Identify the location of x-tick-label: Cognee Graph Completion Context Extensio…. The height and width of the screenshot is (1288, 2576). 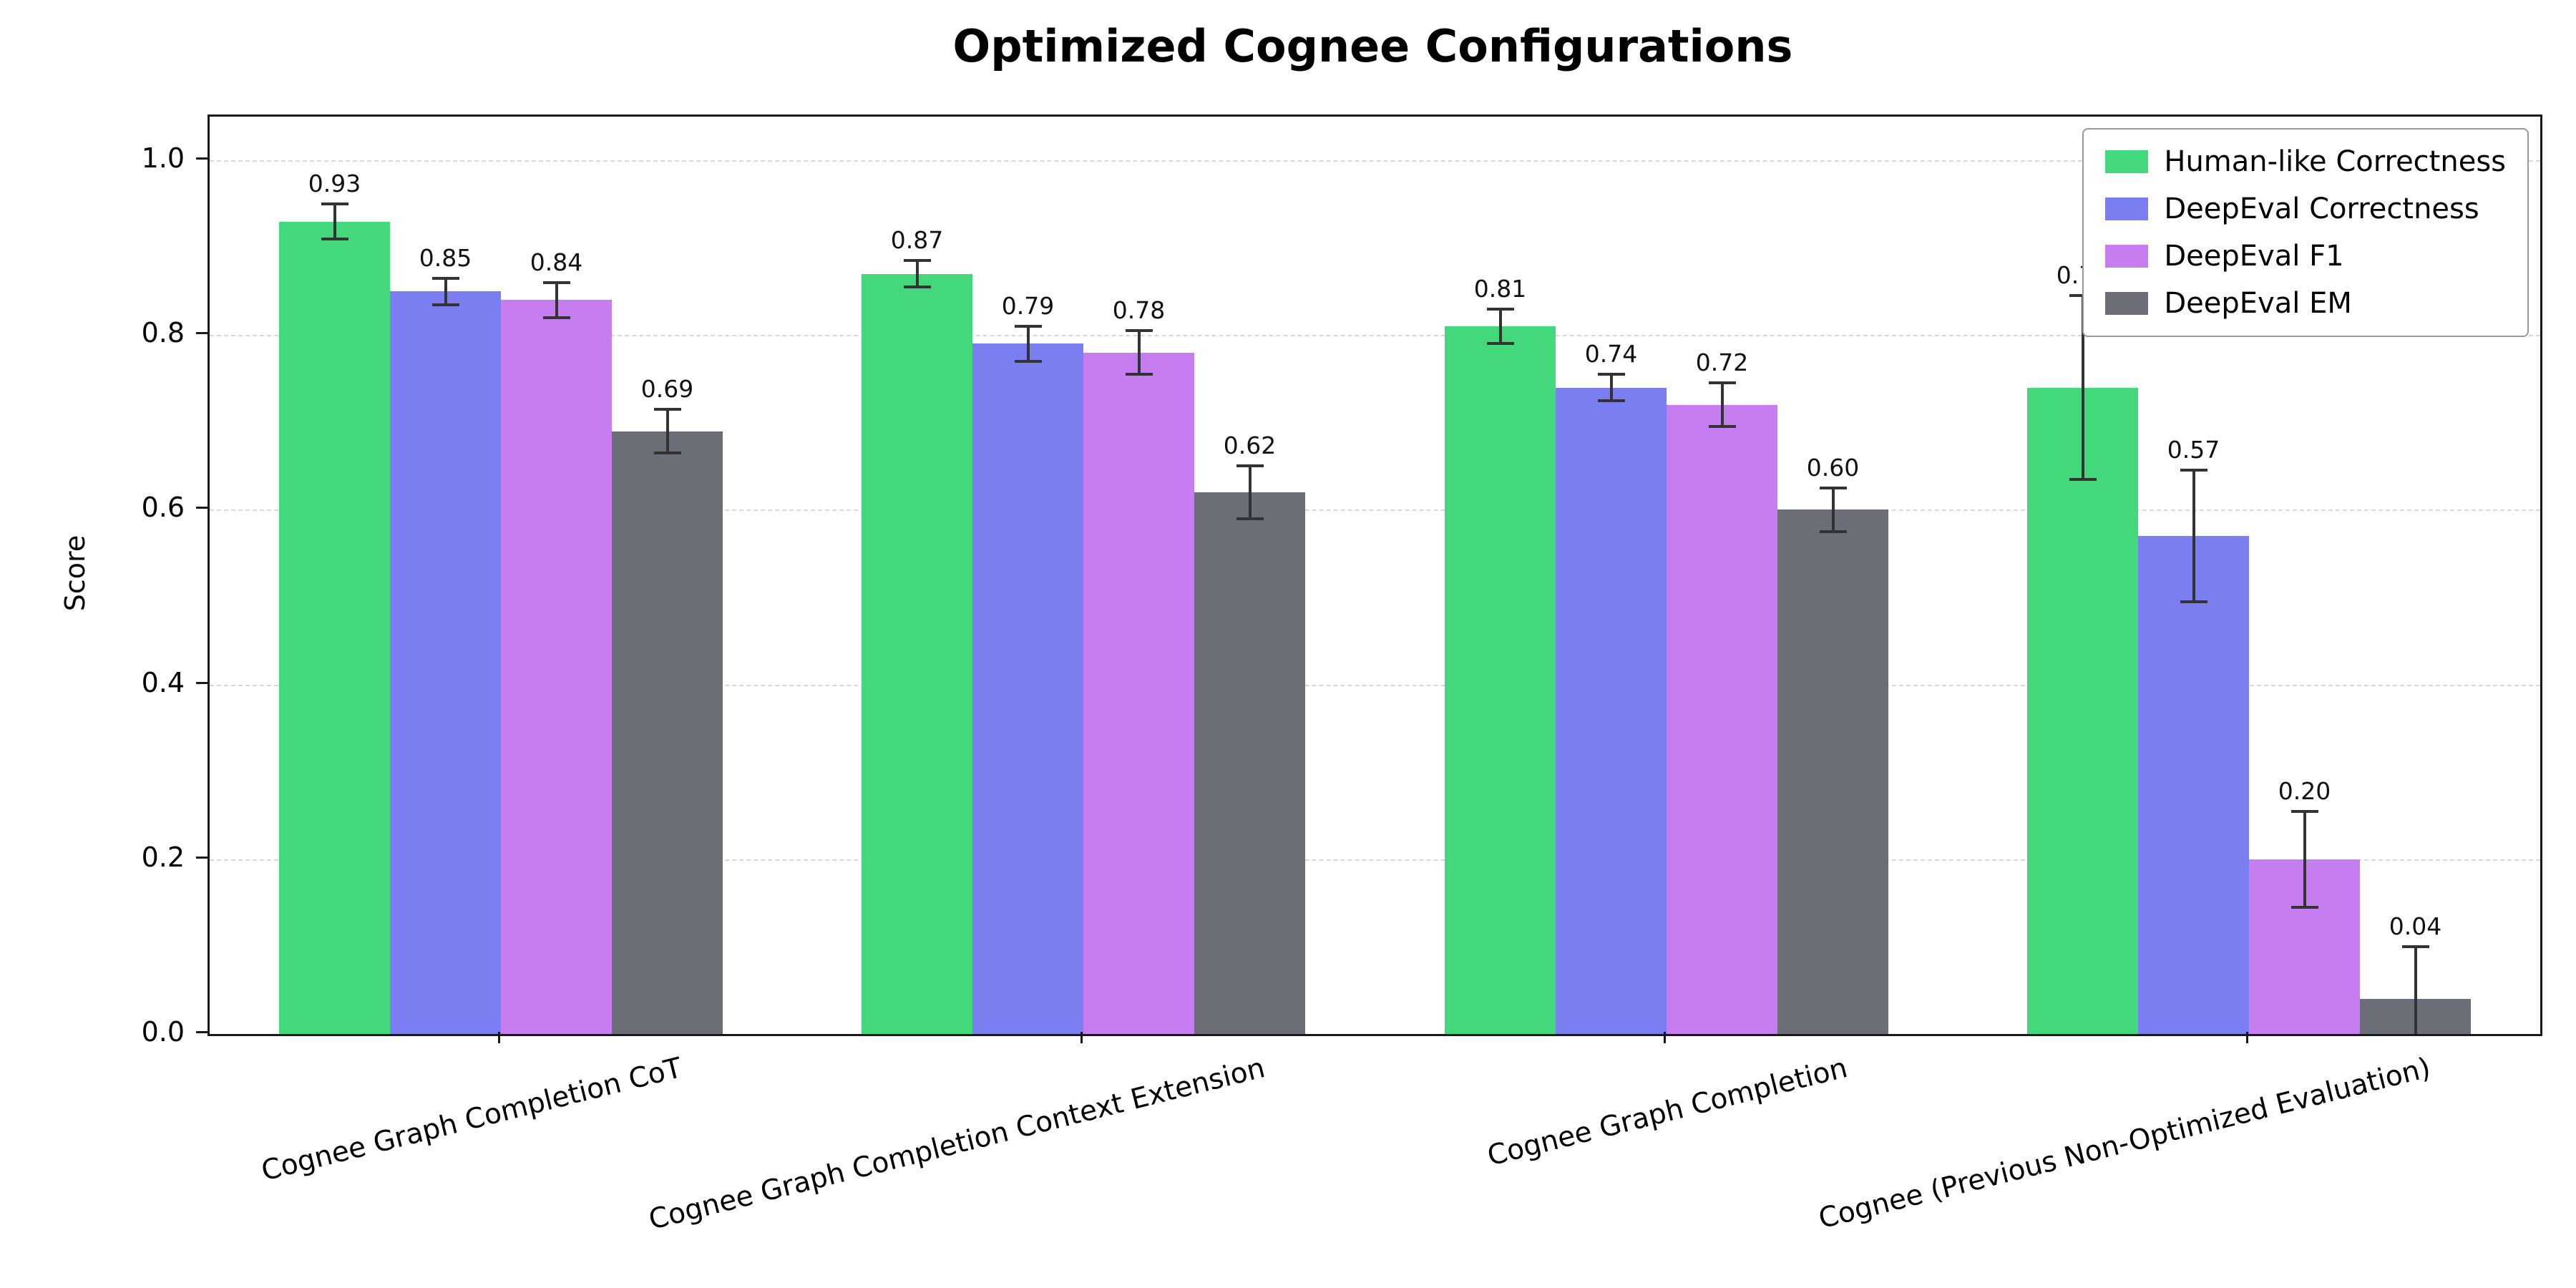
(957, 1144).